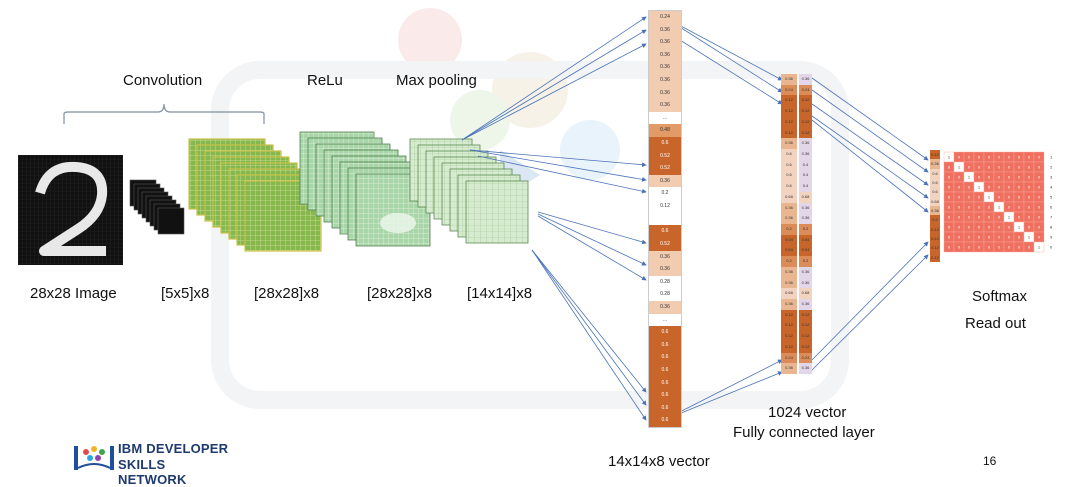 The image size is (1075, 487). I want to click on flat-vector-cell, so click(665, 219).